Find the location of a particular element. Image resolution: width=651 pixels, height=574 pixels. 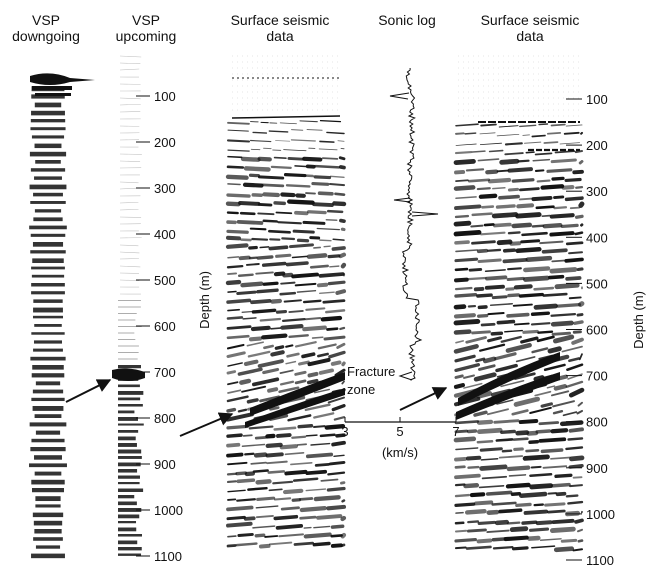

sonic-axis-label-3: 3 is located at coordinates (344, 431).